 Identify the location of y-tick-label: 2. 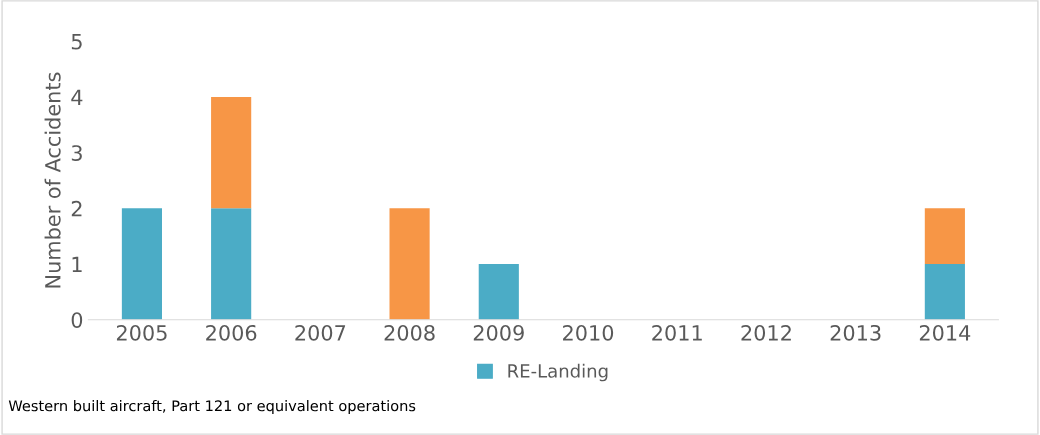
(76, 208).